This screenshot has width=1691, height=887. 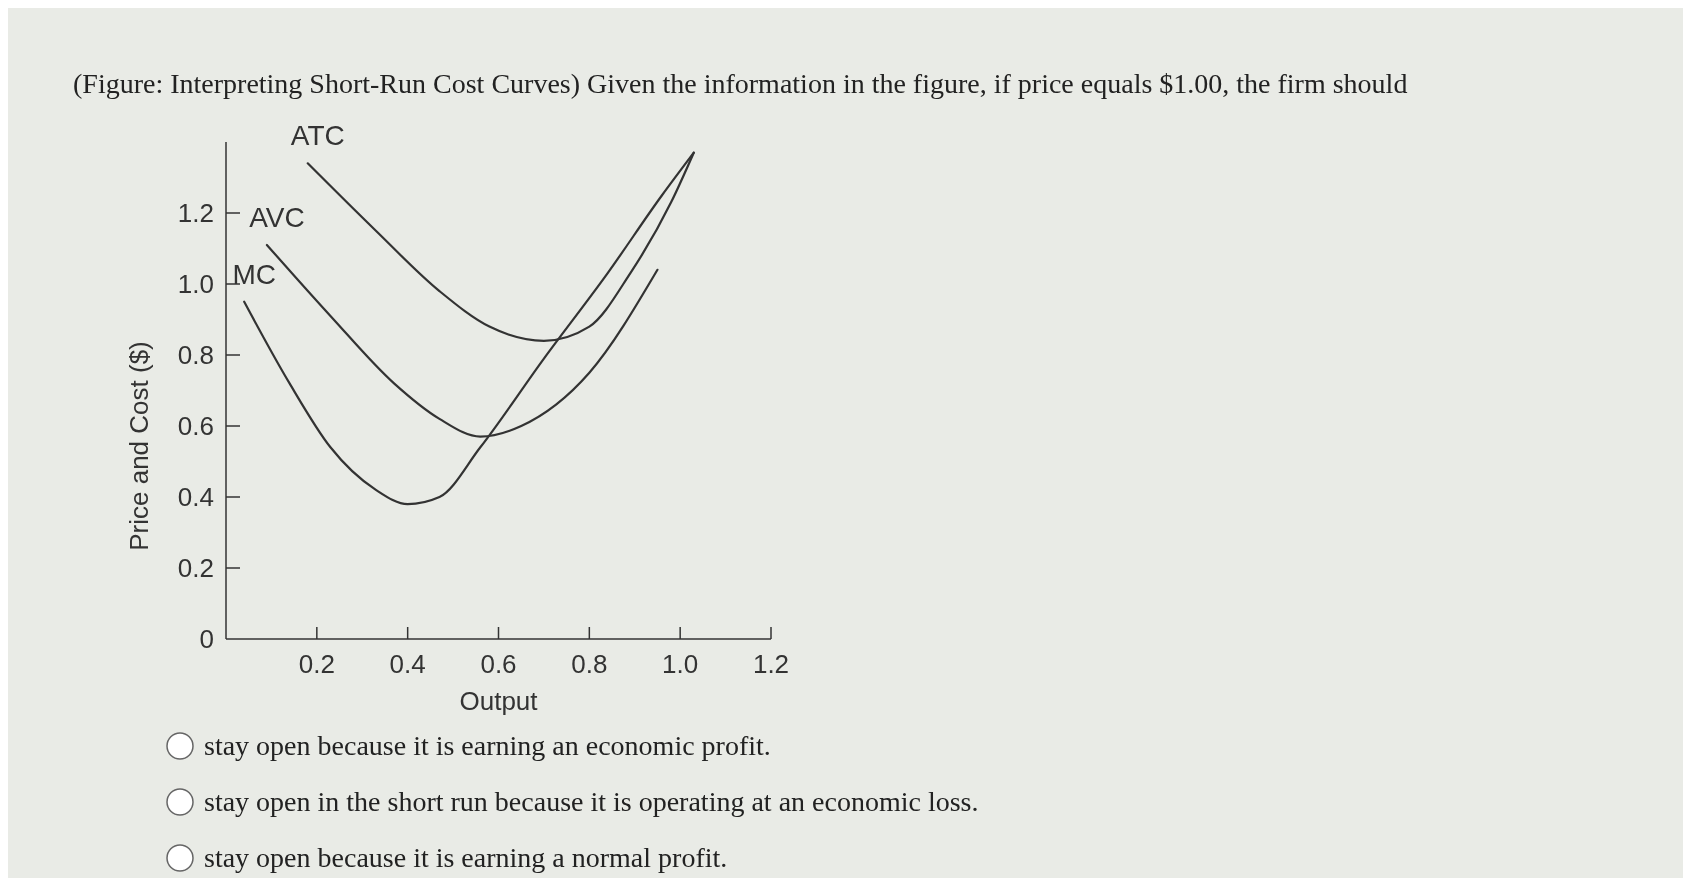 What do you see at coordinates (740, 83) in the screenshot?
I see `chart-title: (Figure: Interpreting Short-Run Cost Curves) Given the information in the figure, if price equals $1.00, the firm should` at bounding box center [740, 83].